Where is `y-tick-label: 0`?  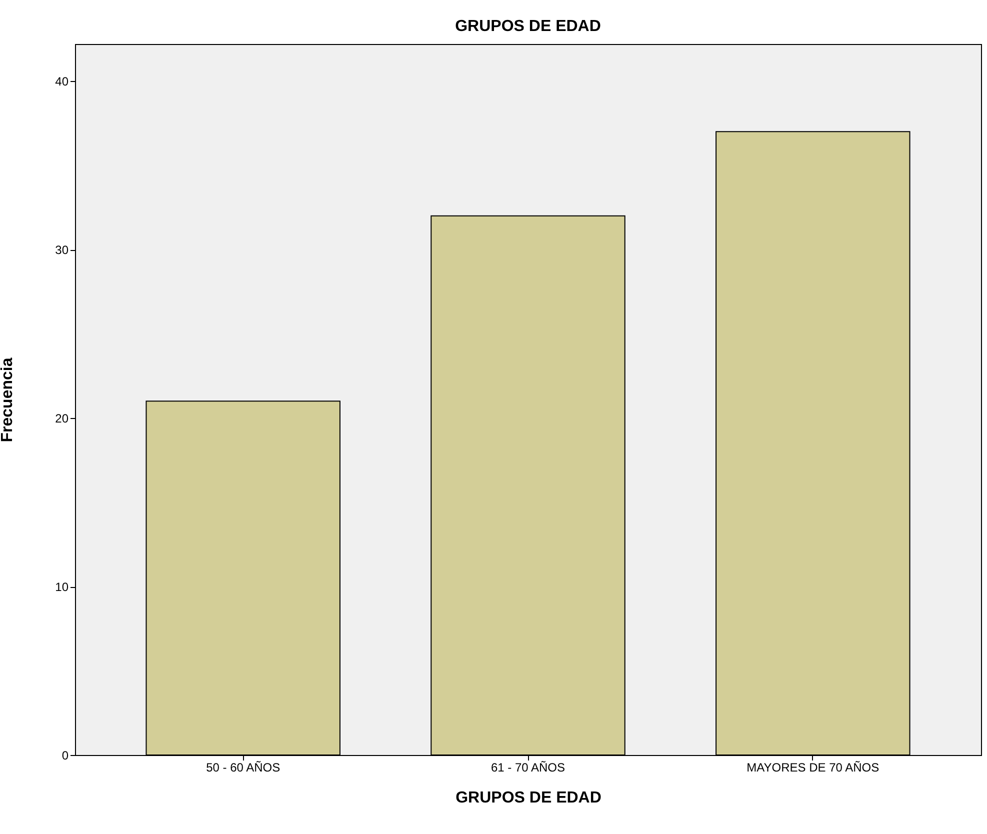
y-tick-label: 0 is located at coordinates (65, 755).